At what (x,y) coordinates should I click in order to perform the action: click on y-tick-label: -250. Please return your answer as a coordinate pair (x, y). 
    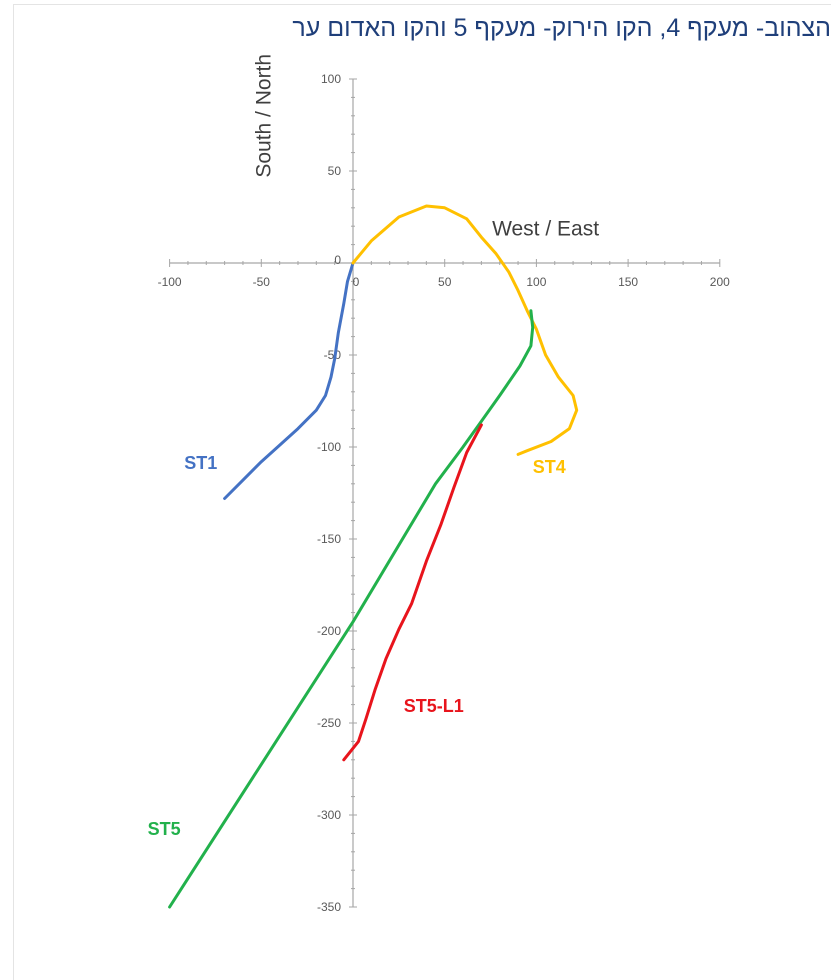
    Looking at the image, I should click on (329, 723).